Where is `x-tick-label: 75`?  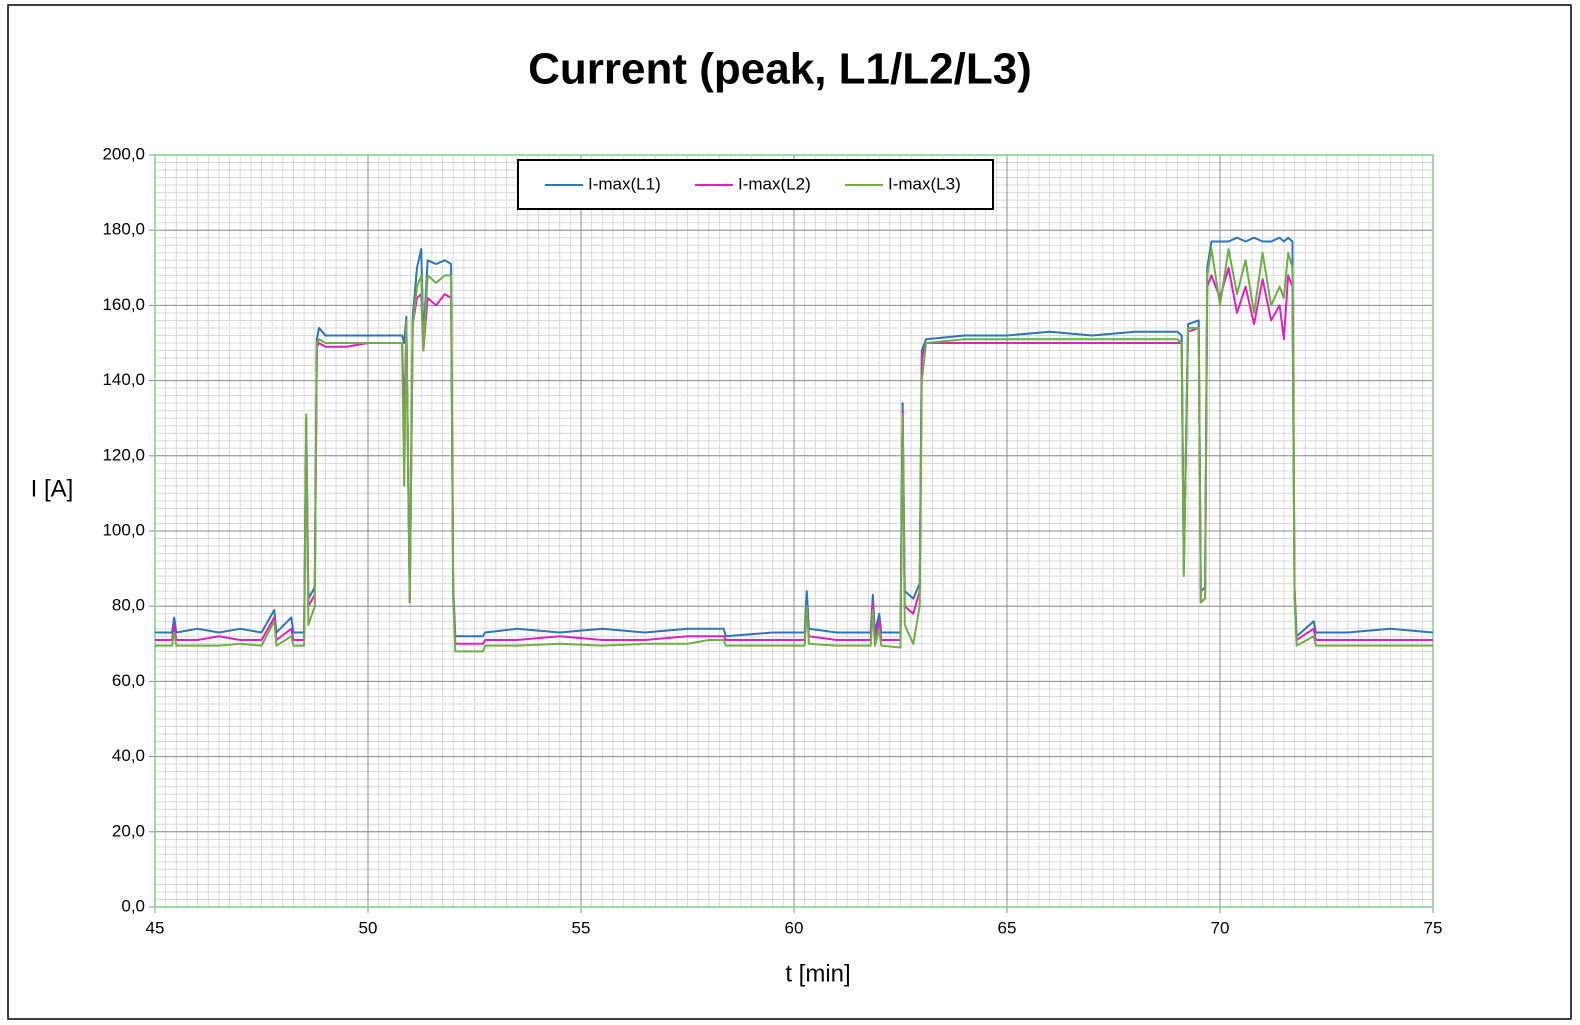 x-tick-label: 75 is located at coordinates (1433, 927).